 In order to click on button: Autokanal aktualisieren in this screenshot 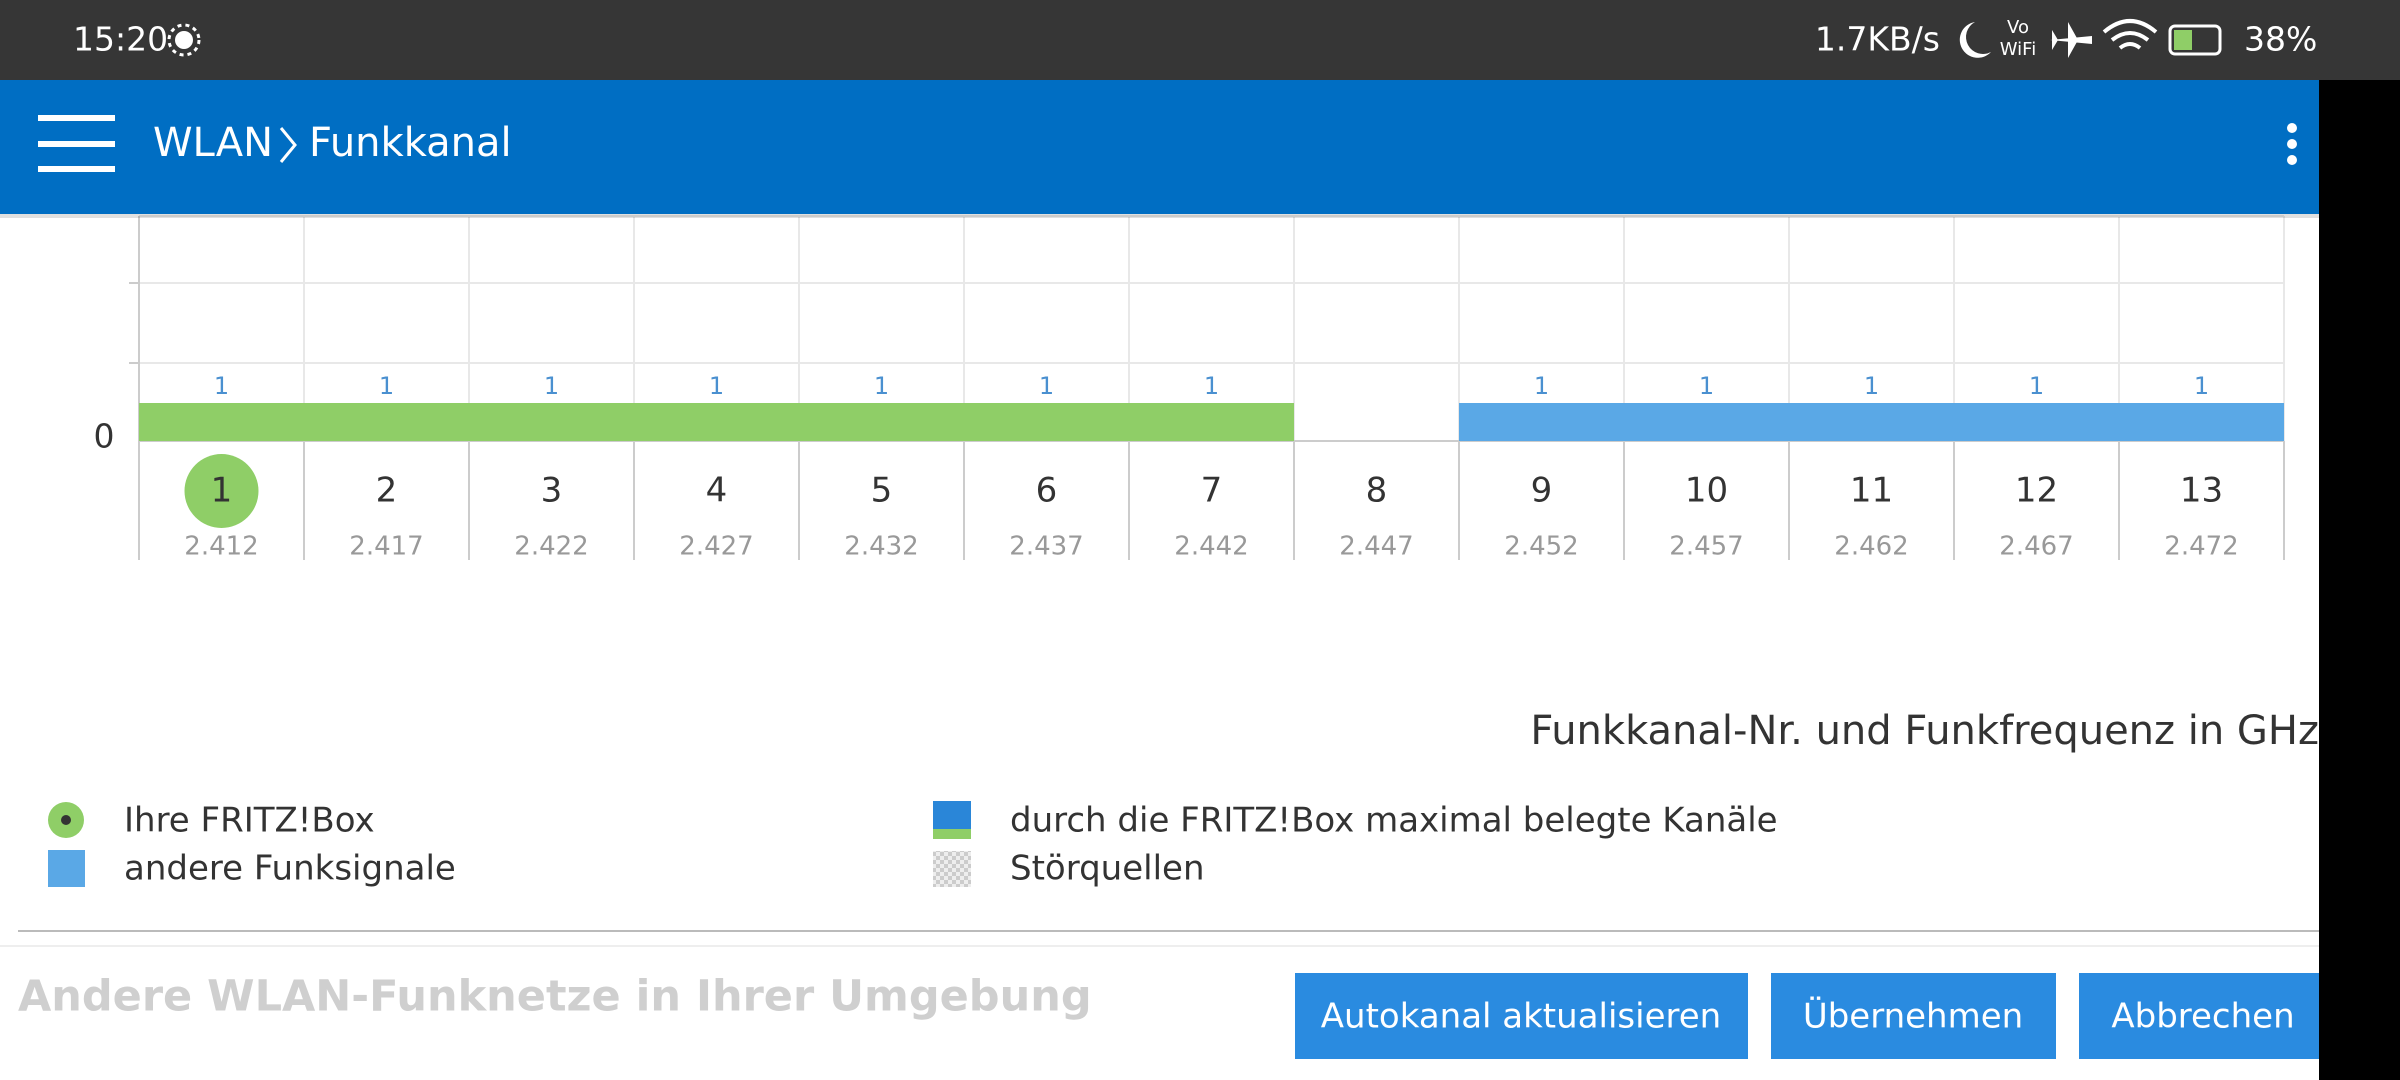, I will do `click(1521, 1016)`.